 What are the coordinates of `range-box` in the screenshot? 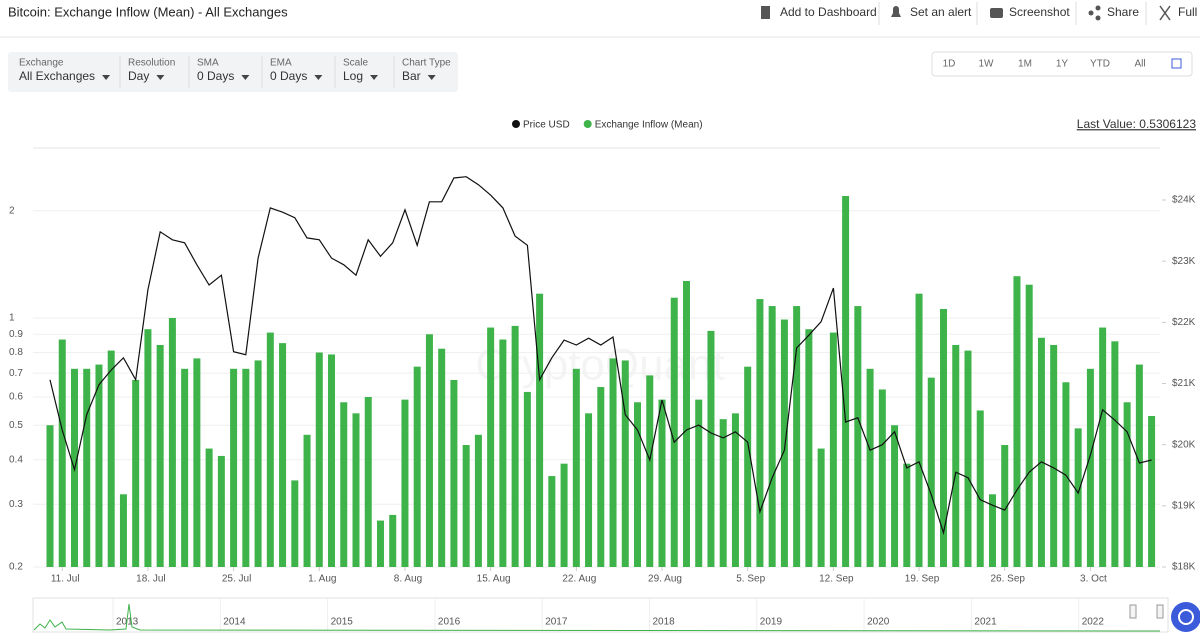 It's located at (1062, 64).